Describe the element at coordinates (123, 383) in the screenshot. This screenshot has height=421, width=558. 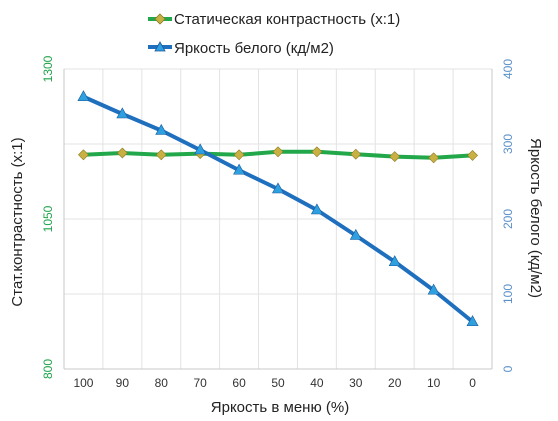
I see `x-tick-label: 90` at that location.